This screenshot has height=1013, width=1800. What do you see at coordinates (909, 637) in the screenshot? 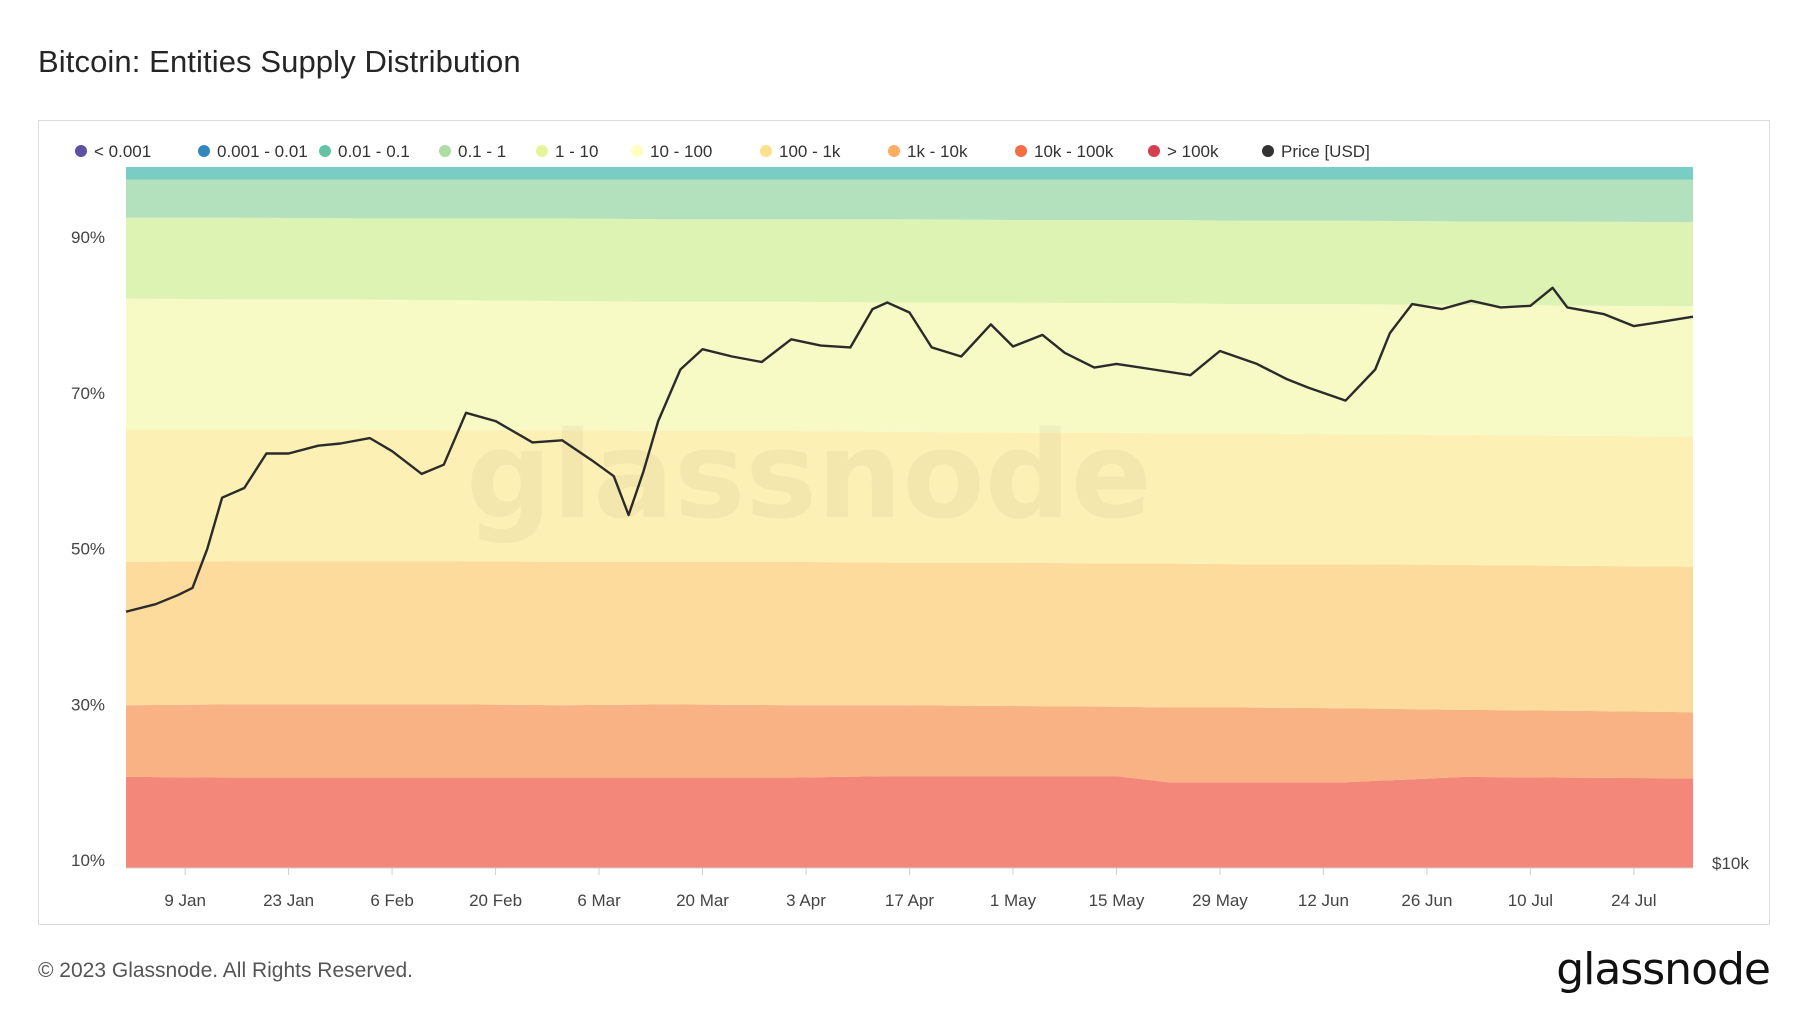
I see `band-1k-10k` at bounding box center [909, 637].